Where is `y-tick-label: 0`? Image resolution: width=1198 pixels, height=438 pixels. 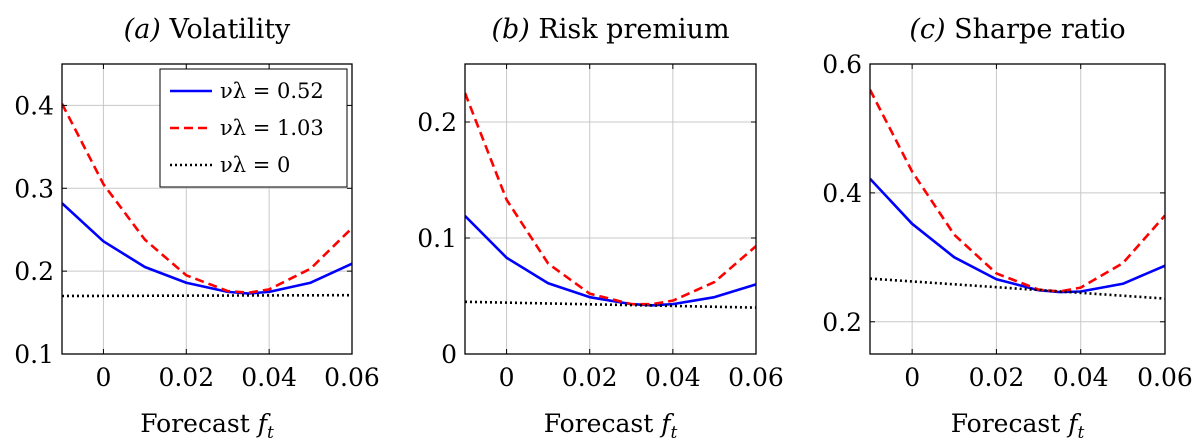
y-tick-label: 0 is located at coordinates (449, 354).